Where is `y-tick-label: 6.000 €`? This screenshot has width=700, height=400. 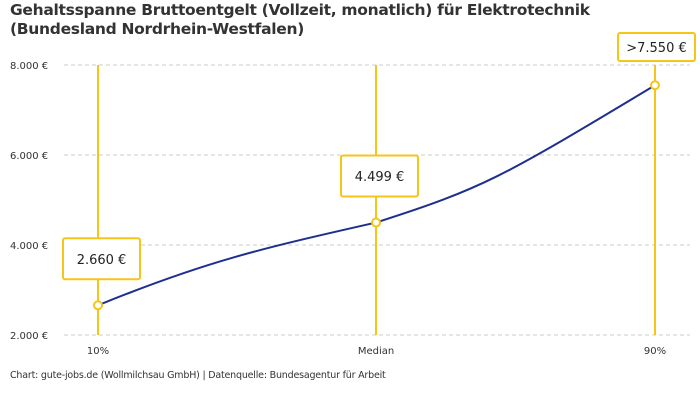
y-tick-label: 6.000 € is located at coordinates (29, 156).